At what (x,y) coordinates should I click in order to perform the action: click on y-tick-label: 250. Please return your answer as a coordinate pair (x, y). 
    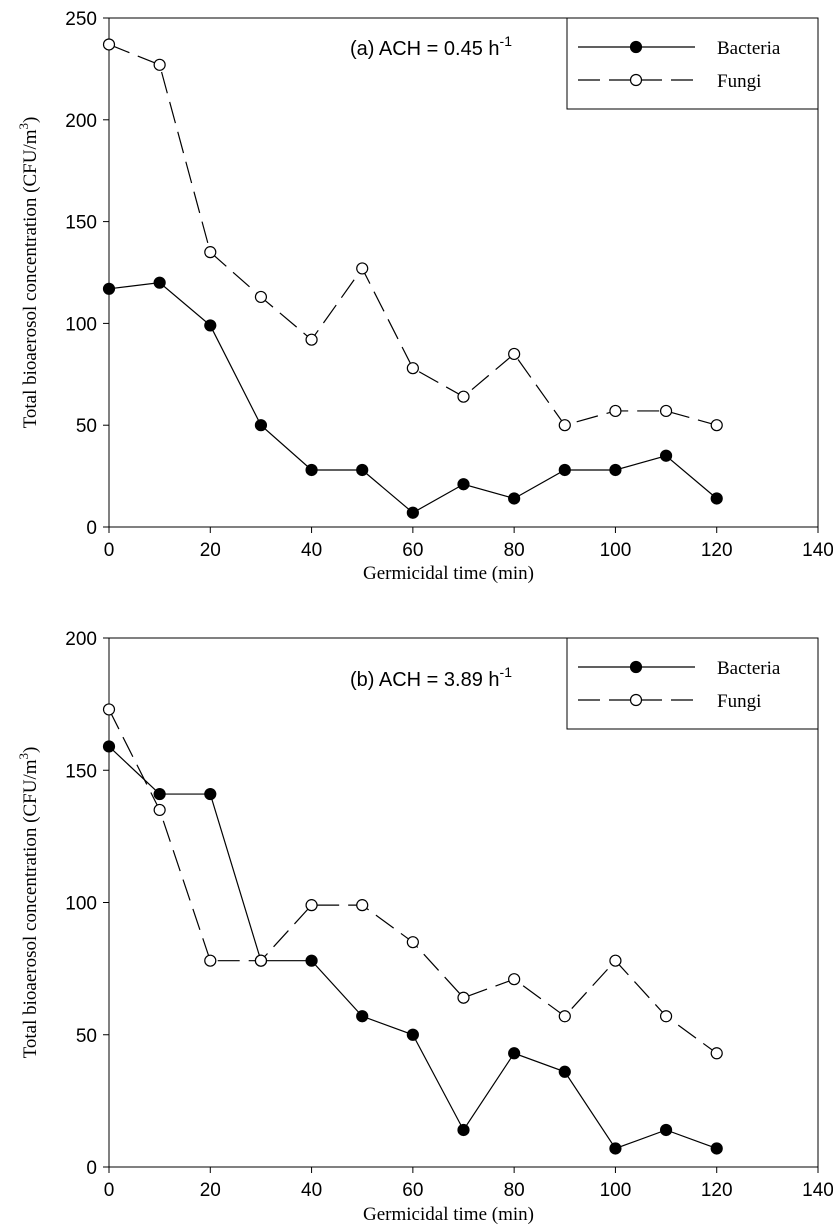
    Looking at the image, I should click on (81, 19).